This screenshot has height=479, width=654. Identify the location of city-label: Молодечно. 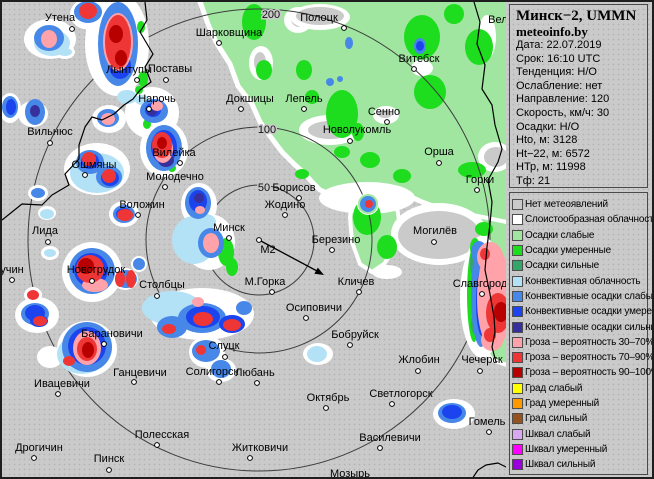
(175, 177).